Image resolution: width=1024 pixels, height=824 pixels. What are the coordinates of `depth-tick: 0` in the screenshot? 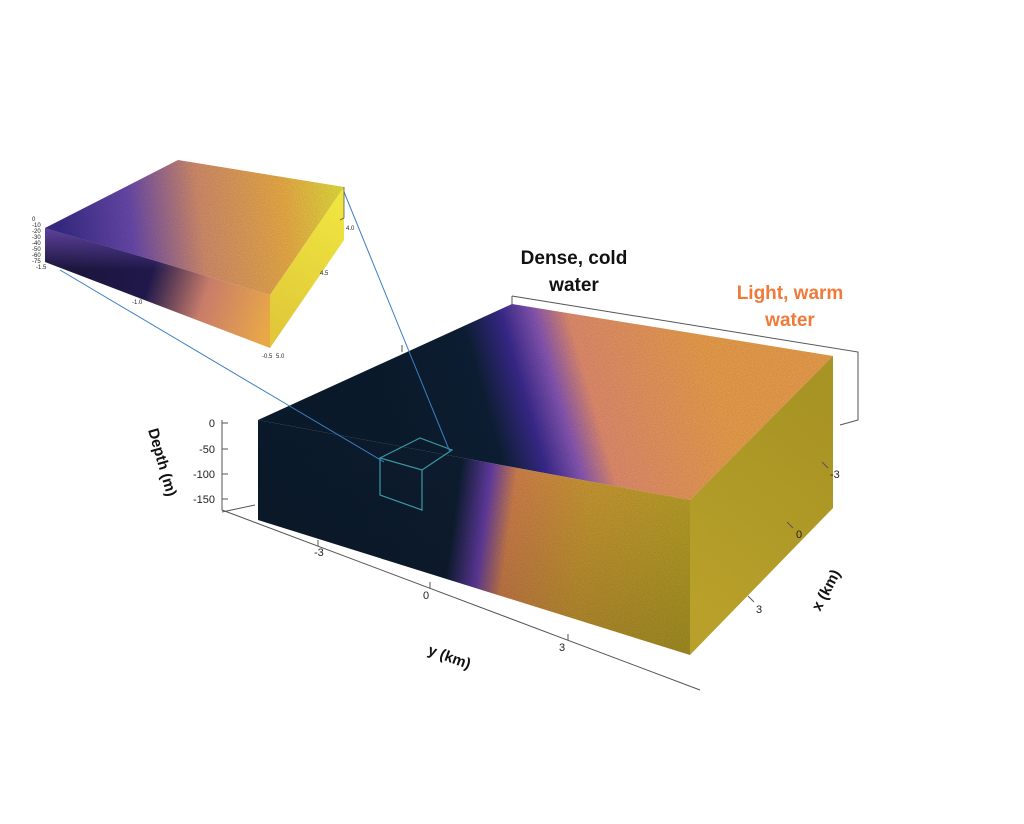 It's located at (212, 424).